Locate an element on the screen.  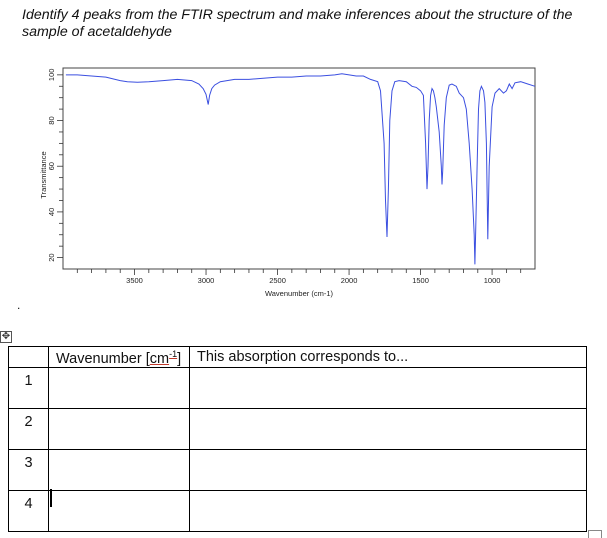
row-number: 4 is located at coordinates (28, 511).